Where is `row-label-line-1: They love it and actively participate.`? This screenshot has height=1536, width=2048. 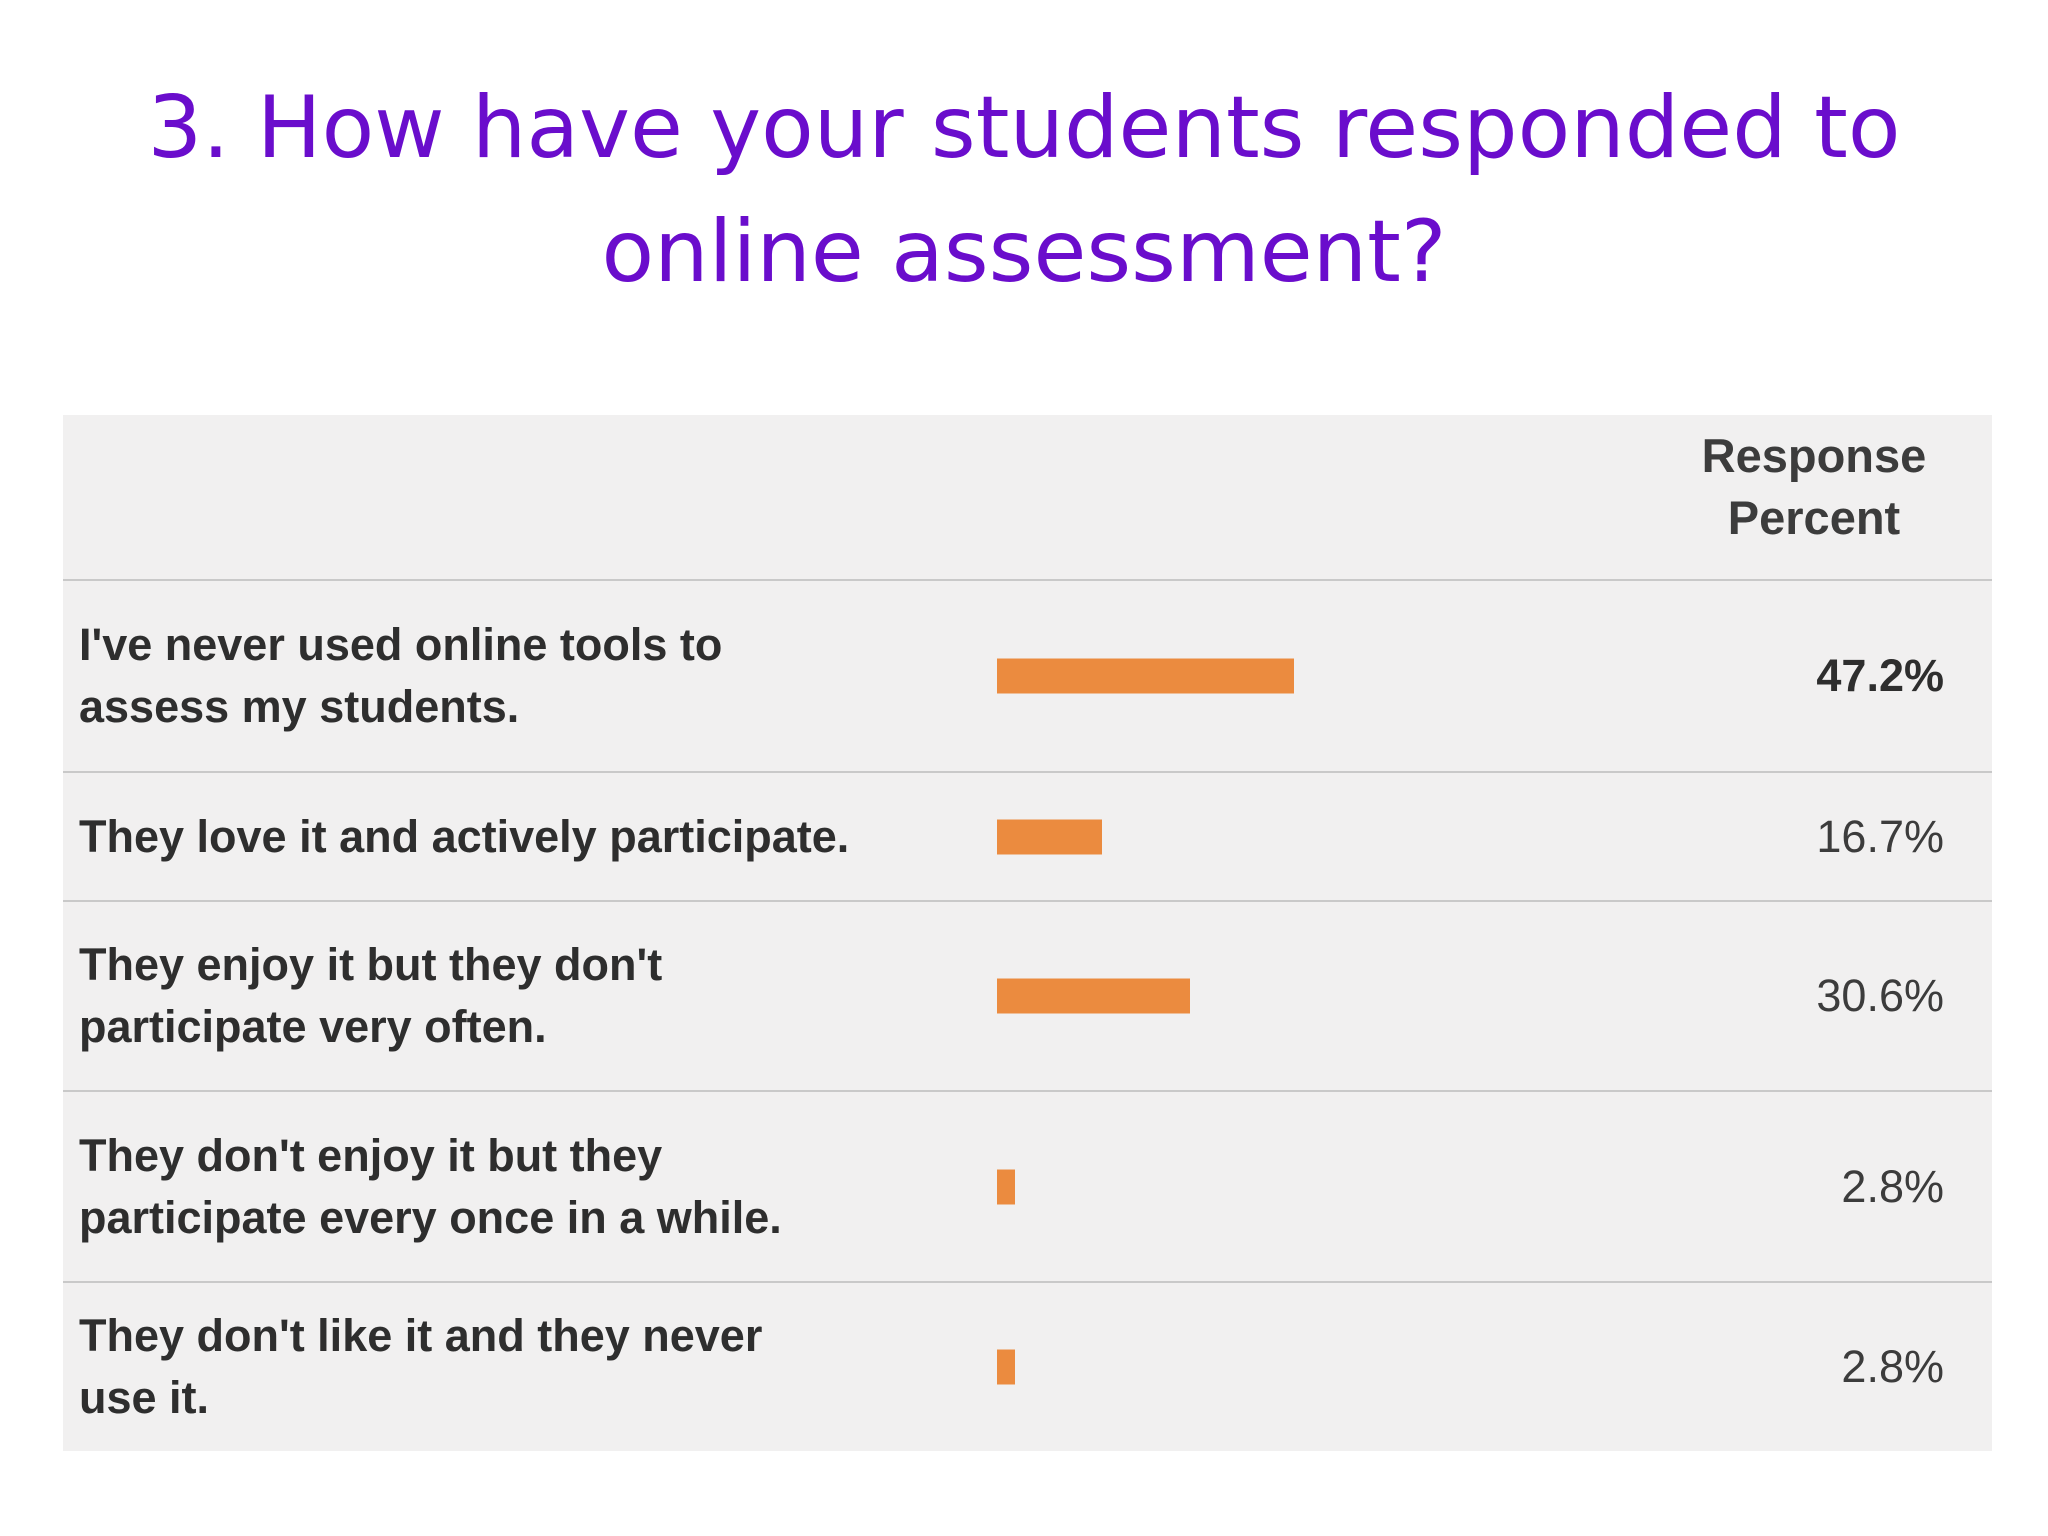 row-label-line-1: They love it and actively participate. is located at coordinates (464, 836).